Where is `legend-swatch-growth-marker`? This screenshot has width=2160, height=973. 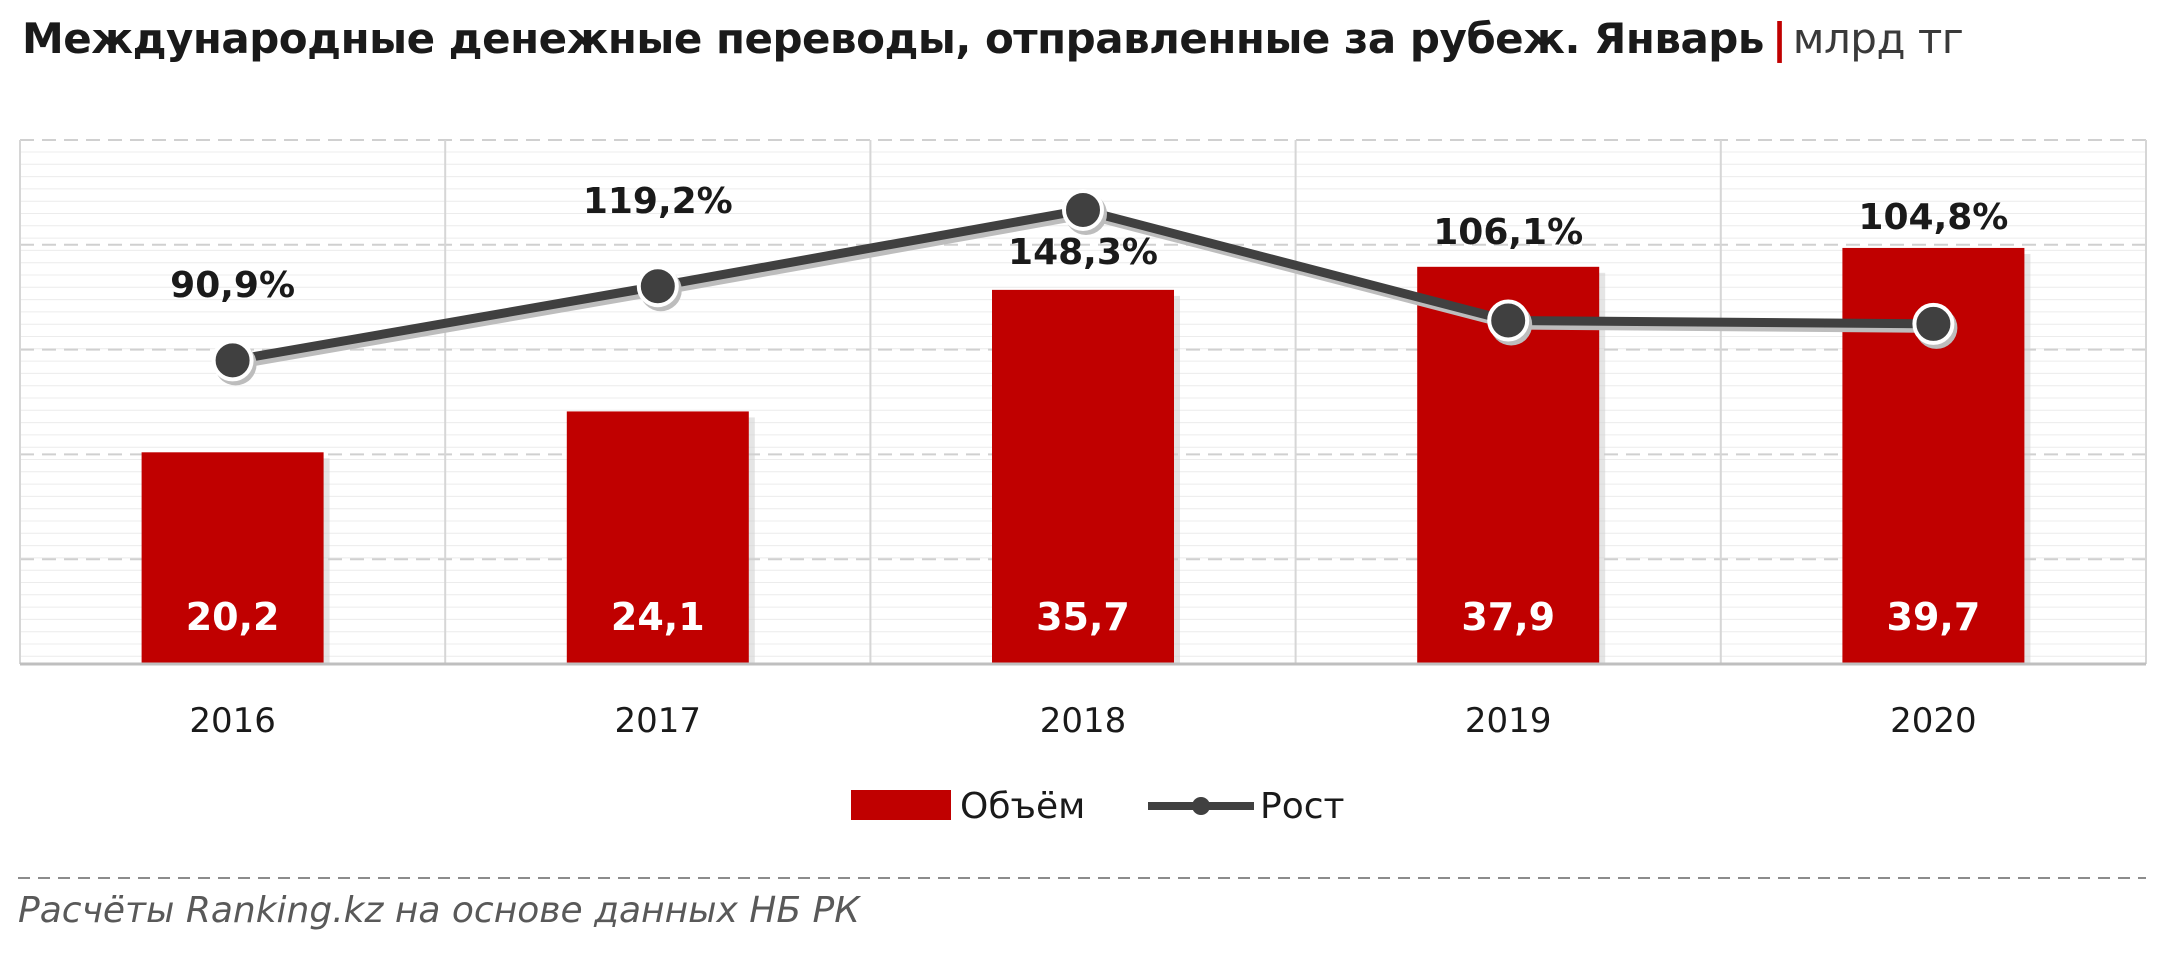
legend-swatch-growth-marker is located at coordinates (1201, 806).